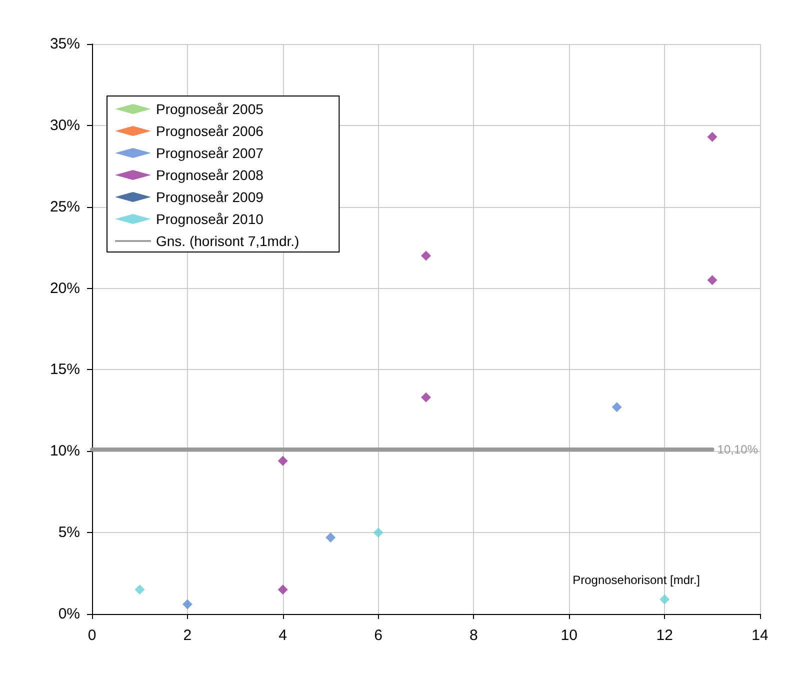 This screenshot has width=789, height=673. What do you see at coordinates (65, 369) in the screenshot?
I see `y-tick-label: 15%` at bounding box center [65, 369].